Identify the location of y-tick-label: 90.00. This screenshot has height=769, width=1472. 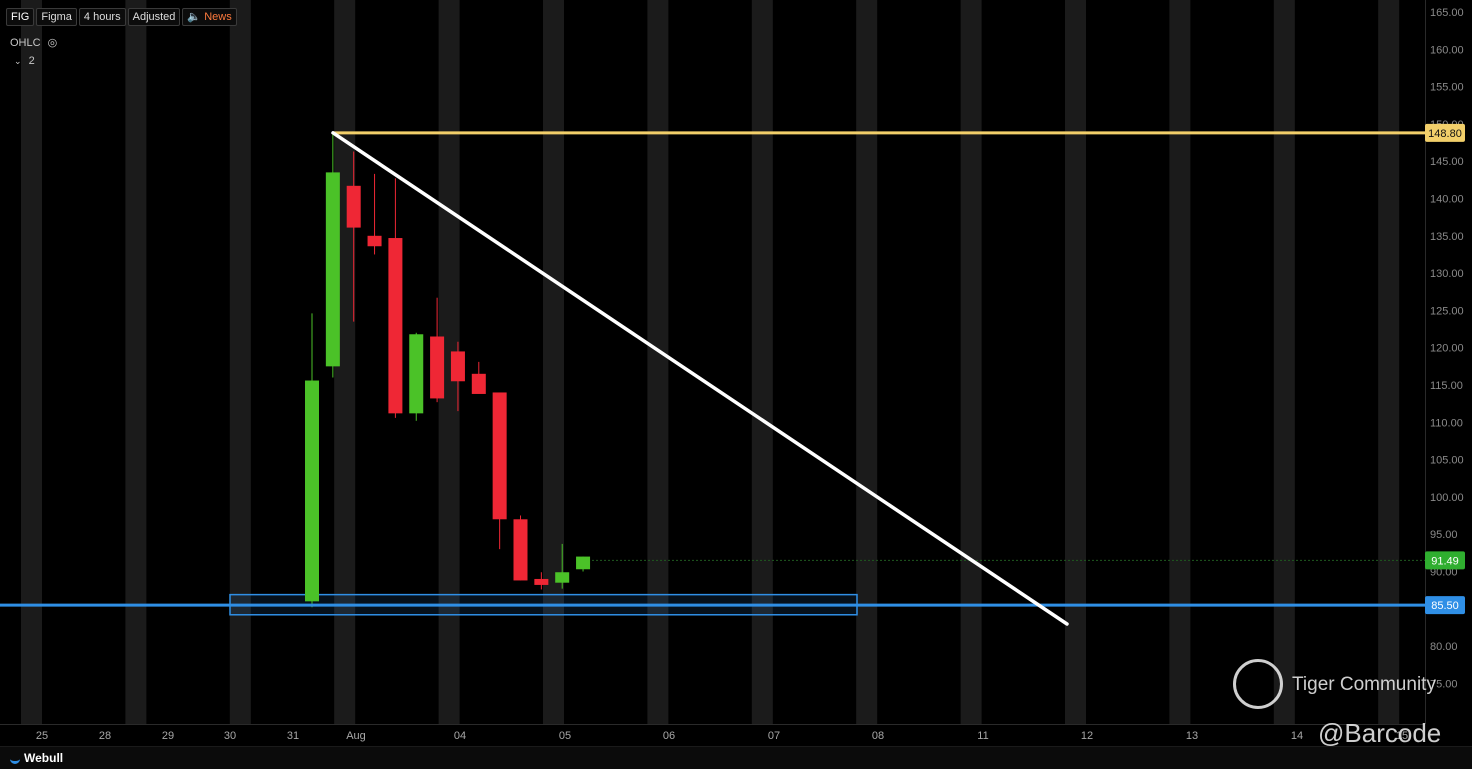
(1444, 573).